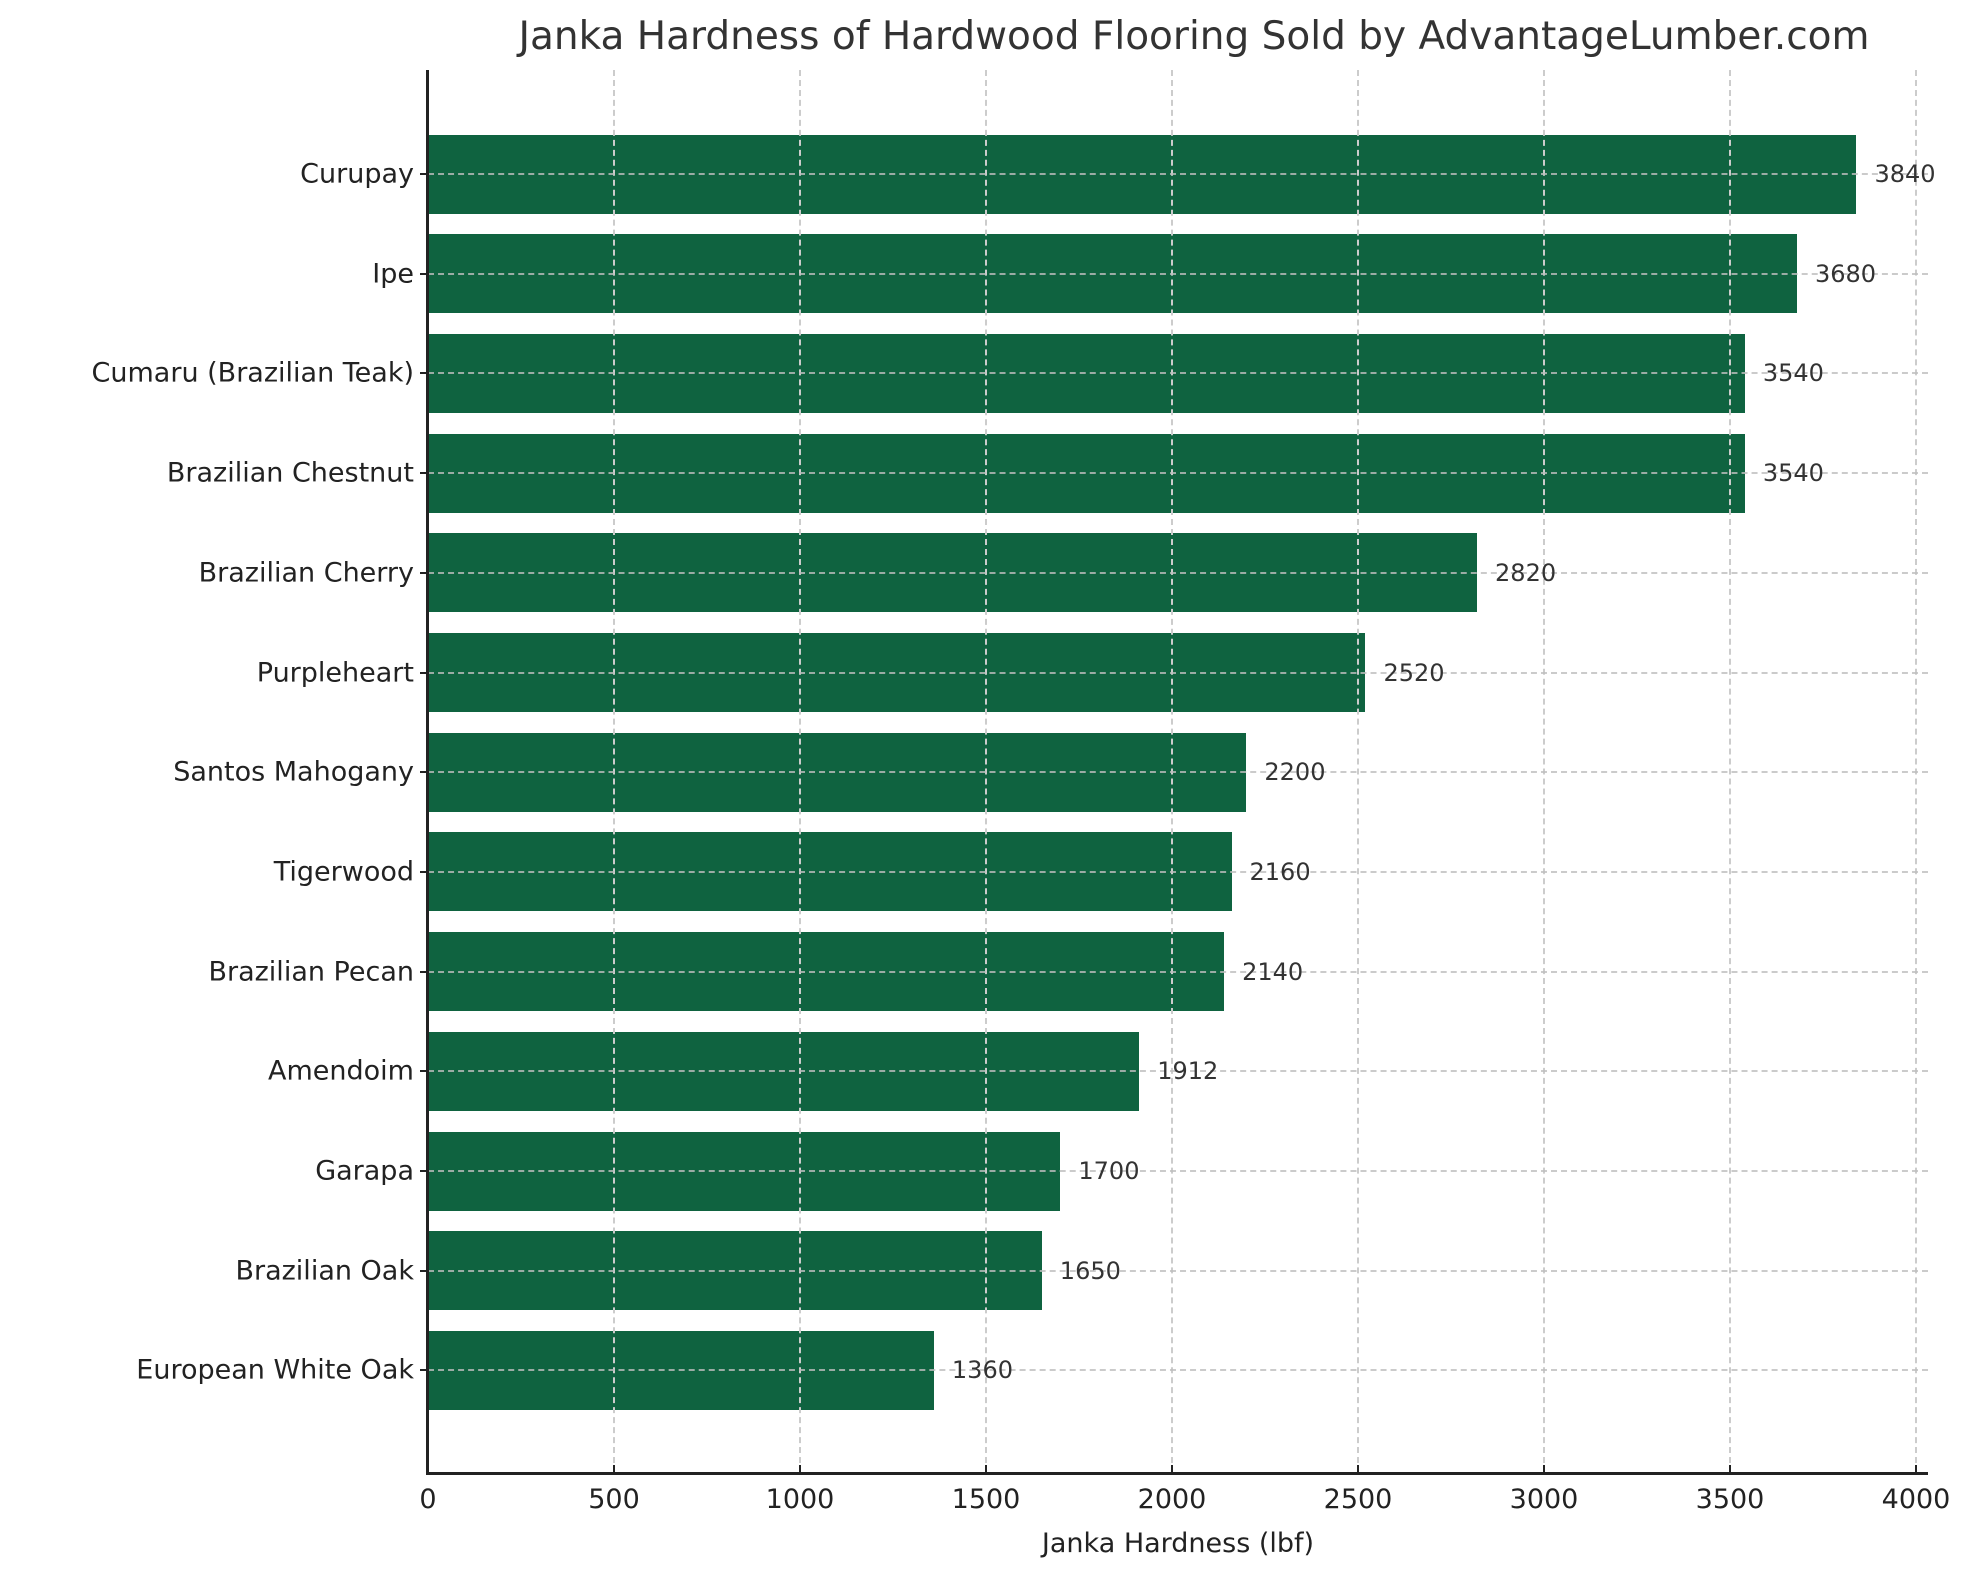 This screenshot has width=1980, height=1580. What do you see at coordinates (324, 1271) in the screenshot?
I see `y-tick-label: Brazilian Oak` at bounding box center [324, 1271].